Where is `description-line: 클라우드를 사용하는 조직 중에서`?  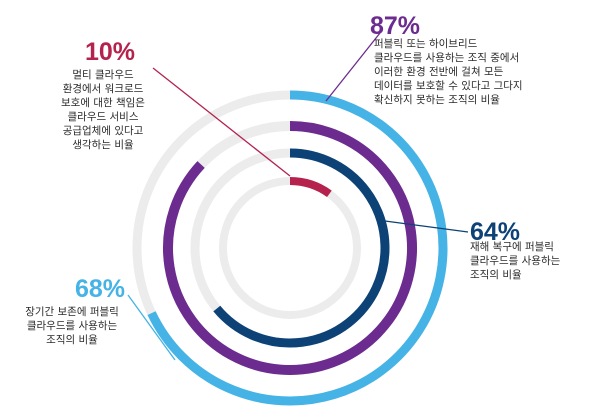 description-line: 클라우드를 사용하는 조직 중에서 is located at coordinates (446, 57).